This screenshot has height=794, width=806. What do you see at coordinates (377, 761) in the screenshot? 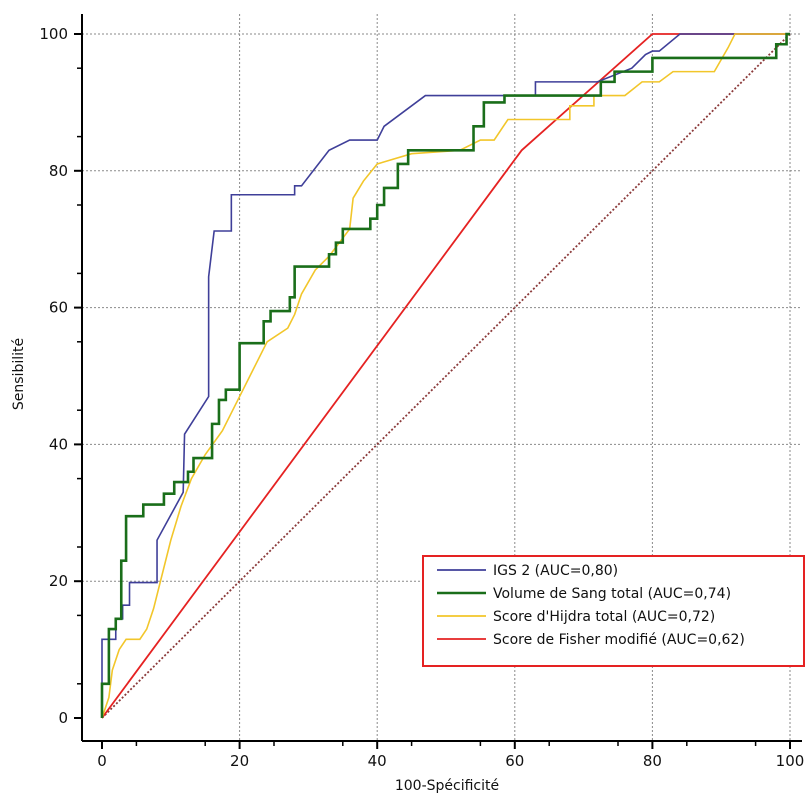
I see `x-tick-label: 40` at bounding box center [377, 761].